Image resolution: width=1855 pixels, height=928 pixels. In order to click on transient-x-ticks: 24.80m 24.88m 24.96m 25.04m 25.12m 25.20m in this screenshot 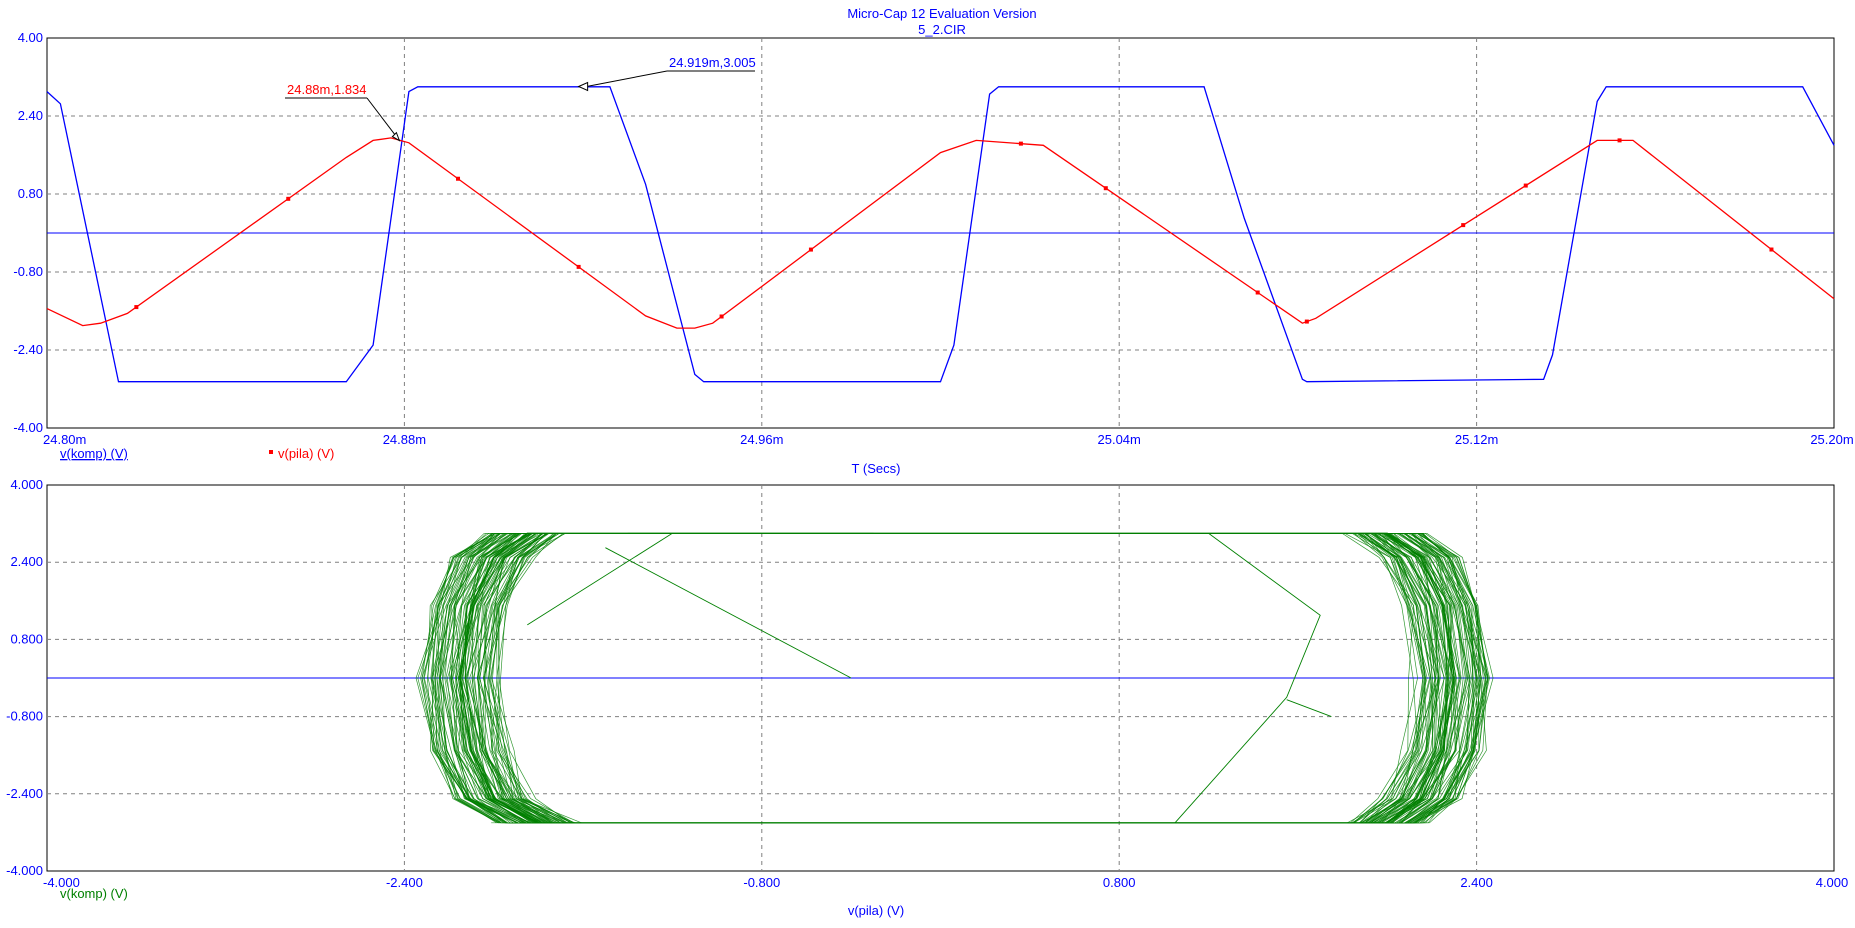, I will do `click(948, 439)`.